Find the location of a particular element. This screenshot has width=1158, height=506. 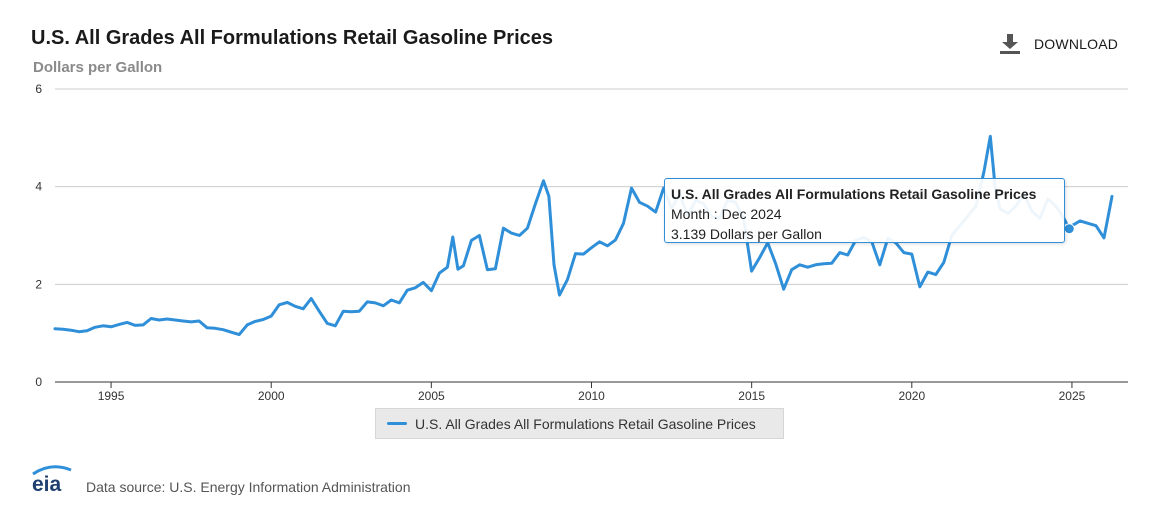

y-tick-label-0: 0 is located at coordinates (38, 382).